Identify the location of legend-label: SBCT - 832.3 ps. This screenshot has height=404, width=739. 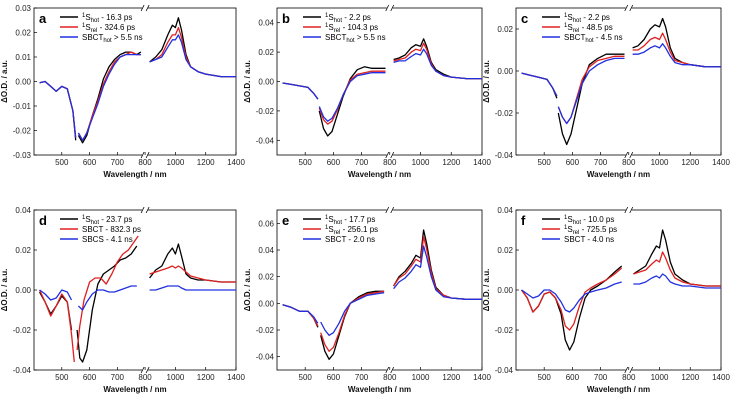
(111, 229).